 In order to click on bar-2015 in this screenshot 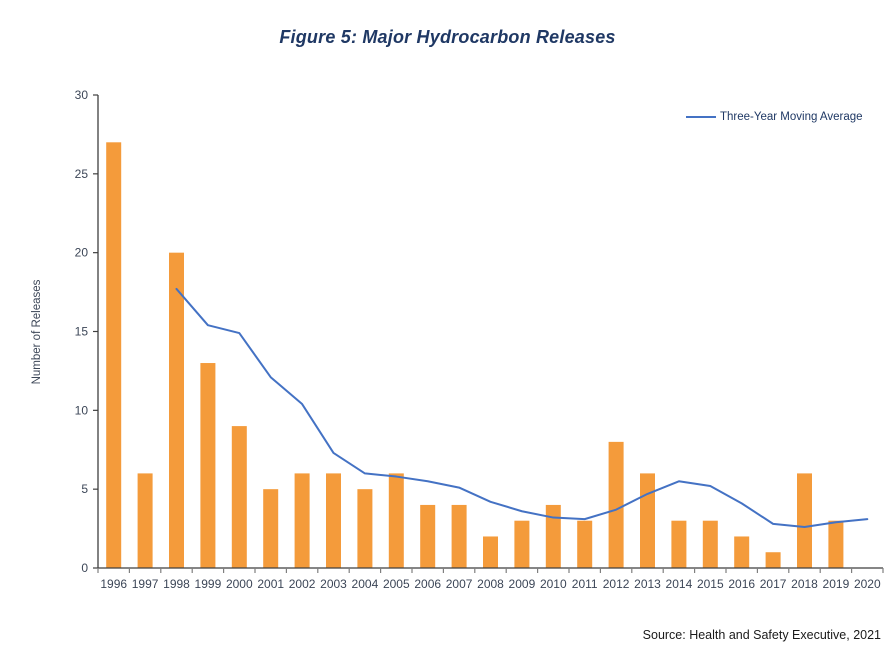, I will do `click(710, 544)`.